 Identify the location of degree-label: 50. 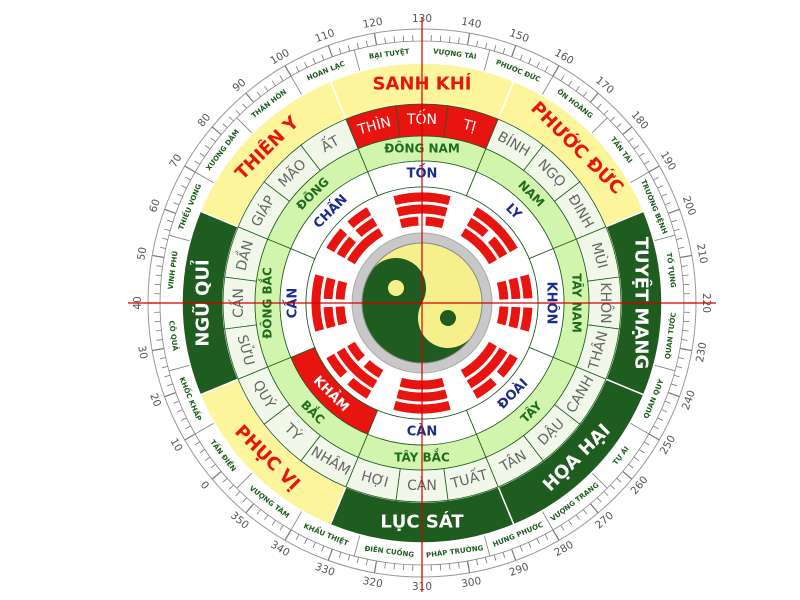
(142, 253).